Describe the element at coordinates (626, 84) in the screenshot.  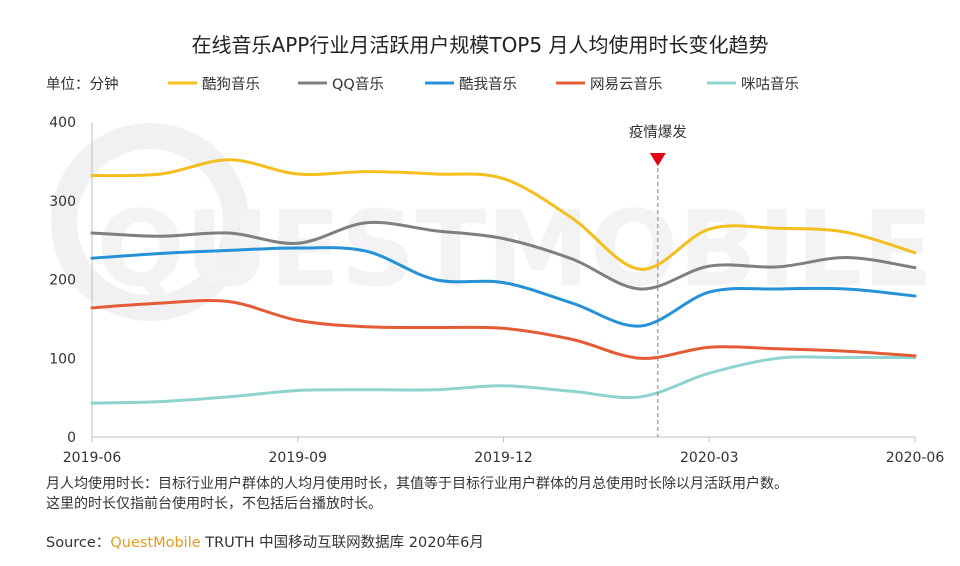
I see `legend-label: 网易云音乐` at that location.